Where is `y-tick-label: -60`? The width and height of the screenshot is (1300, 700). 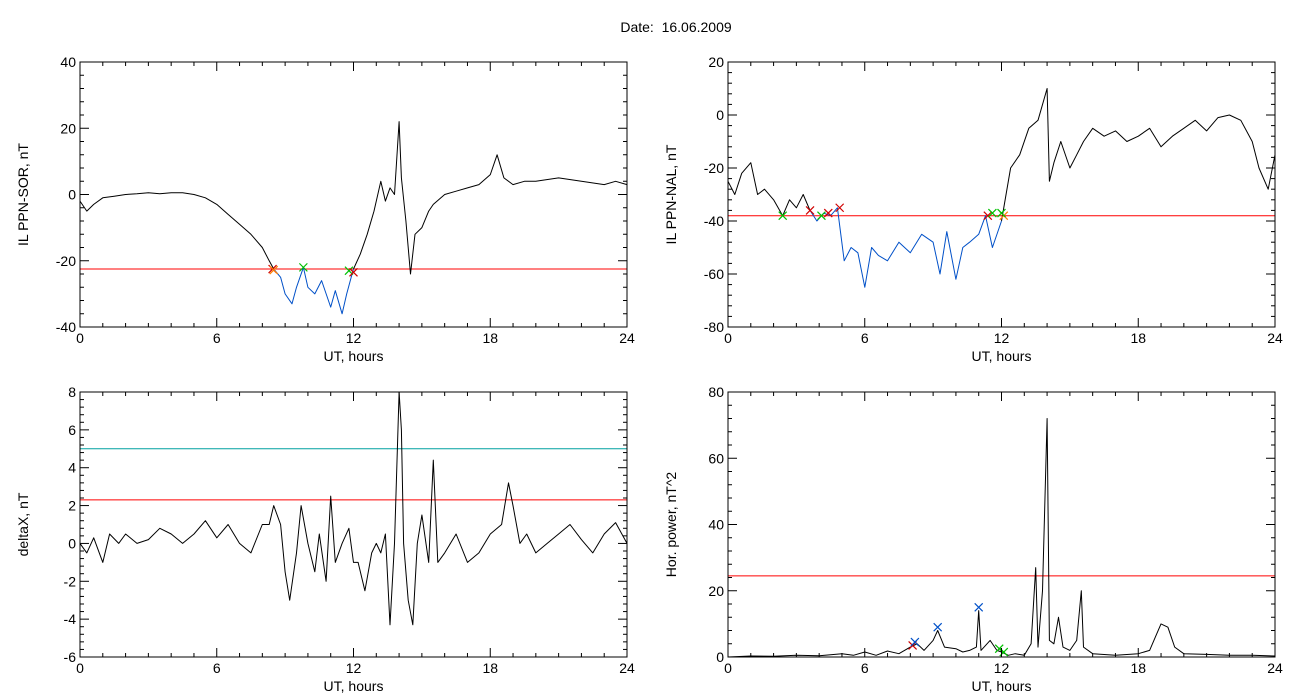
y-tick-label: -60 is located at coordinates (714, 274).